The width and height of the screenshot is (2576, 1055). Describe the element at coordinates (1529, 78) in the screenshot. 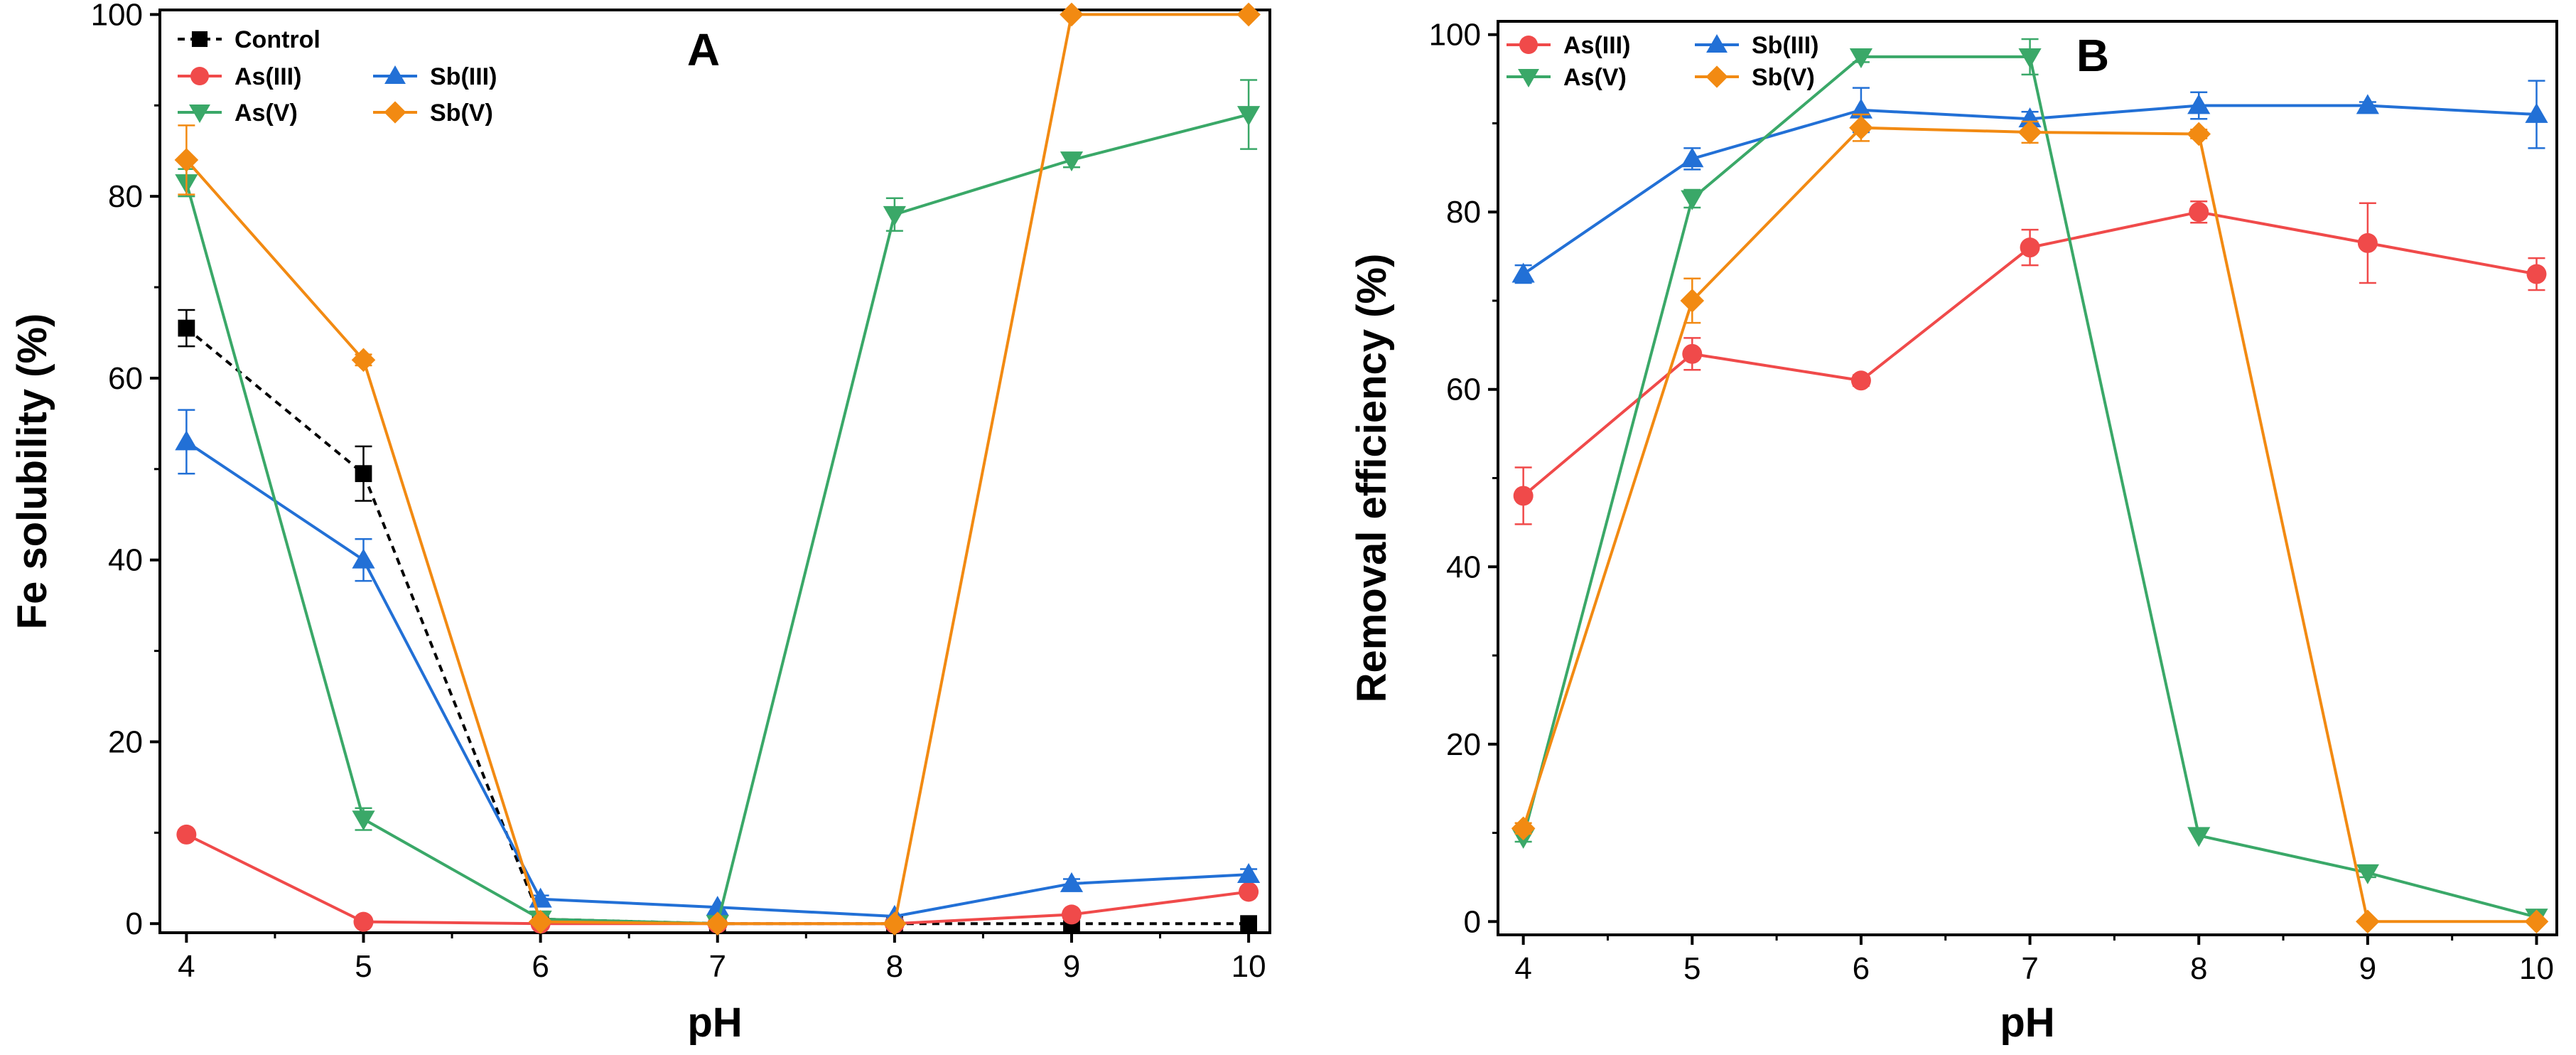

I see `panel-b-legend-entry-as-v-marker` at that location.